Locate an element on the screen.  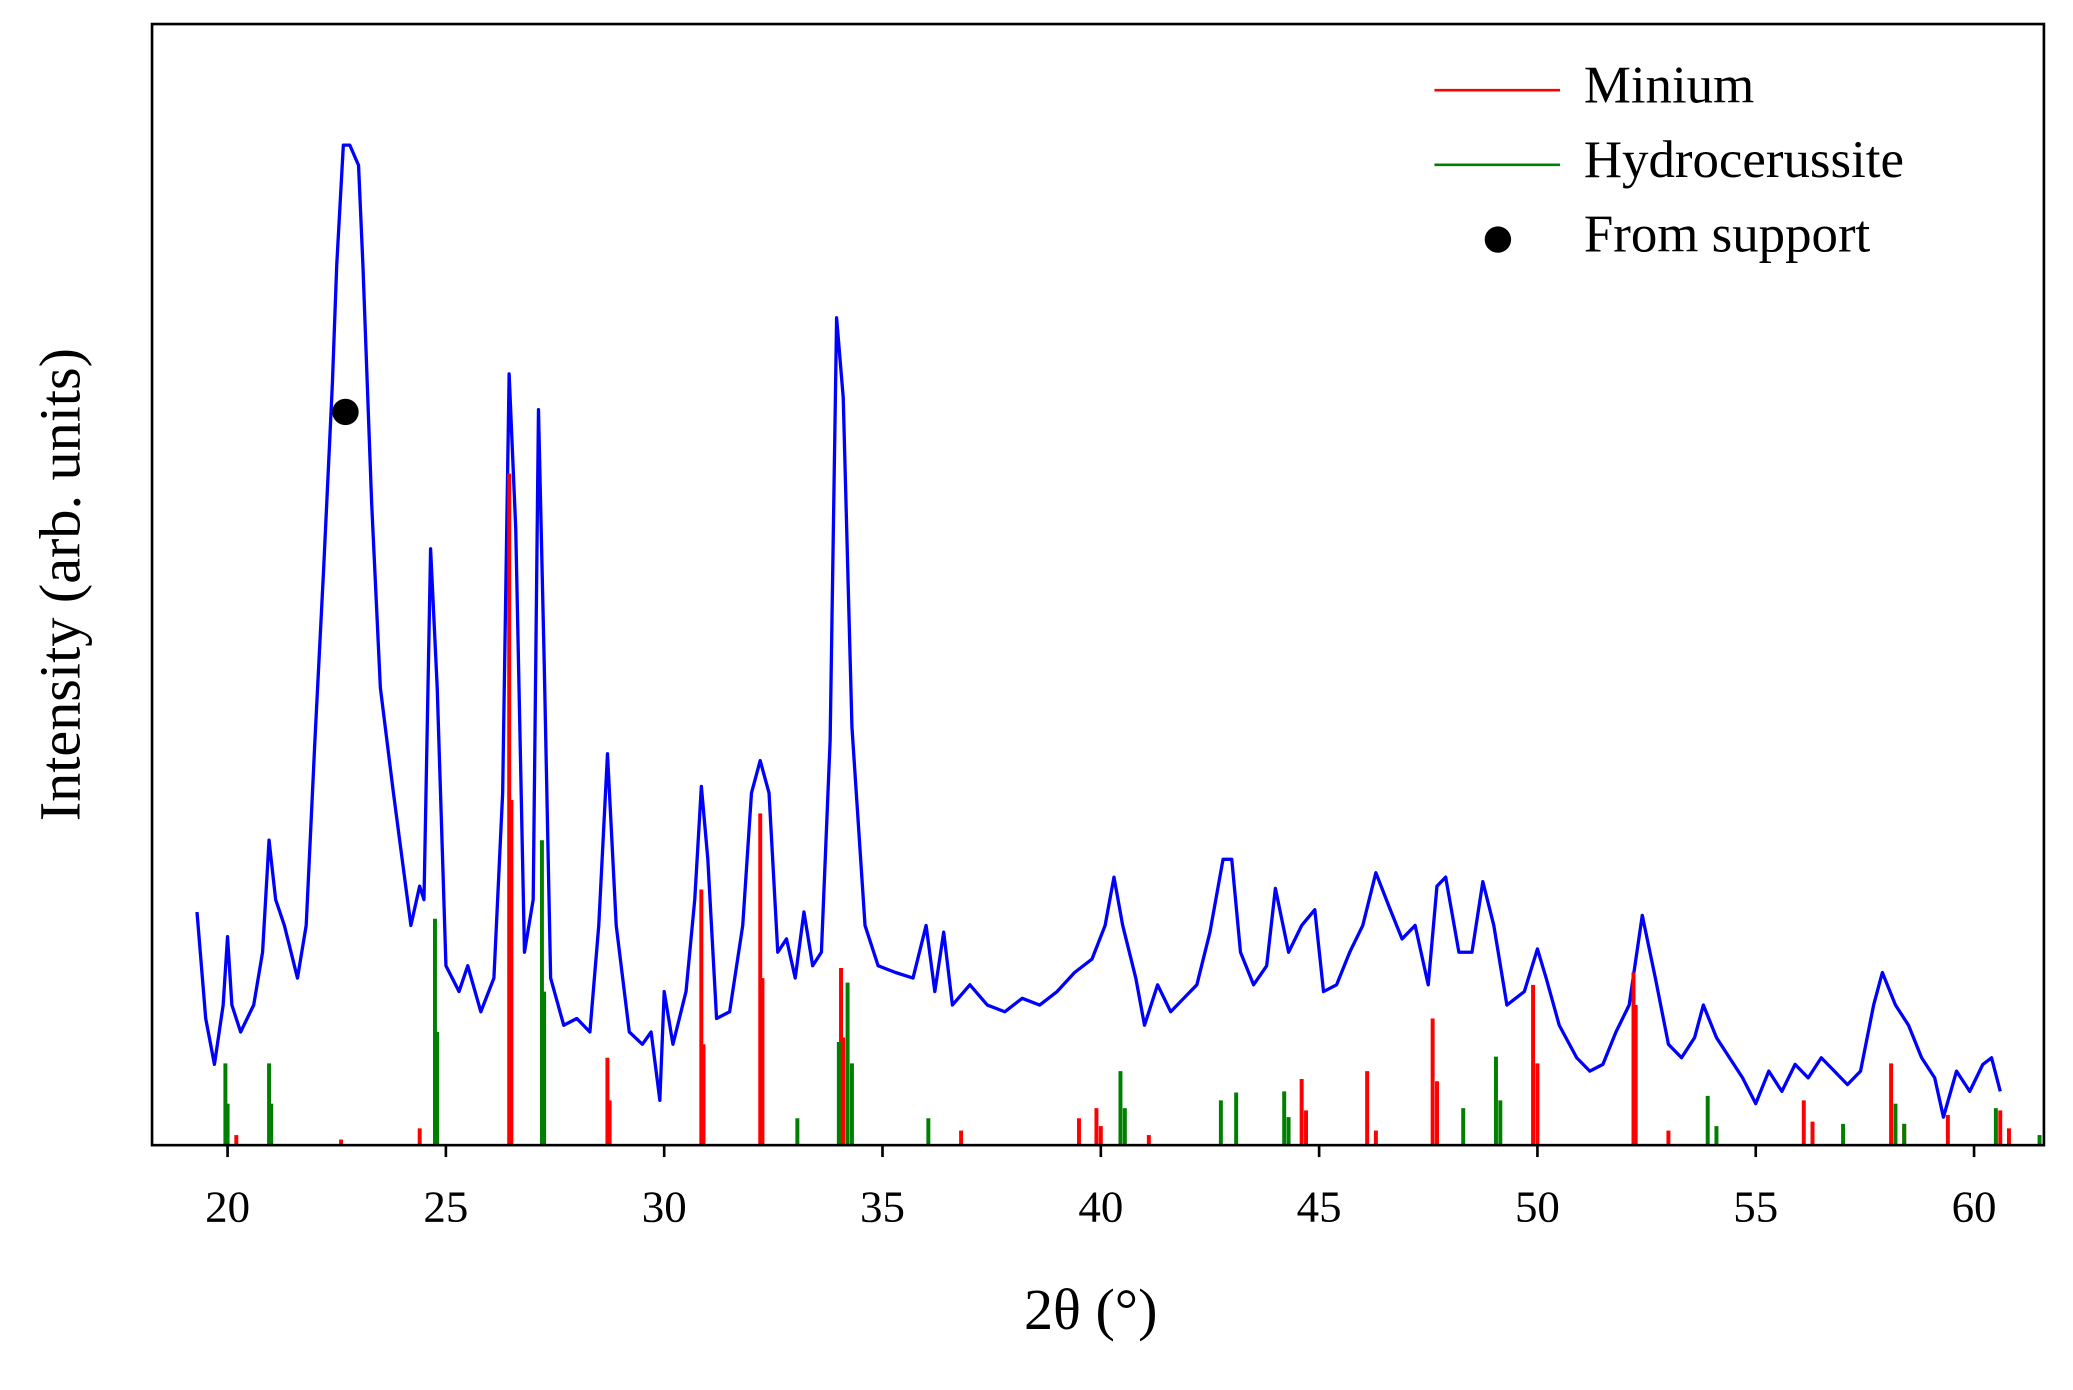
marker is located at coordinates (345, 412).